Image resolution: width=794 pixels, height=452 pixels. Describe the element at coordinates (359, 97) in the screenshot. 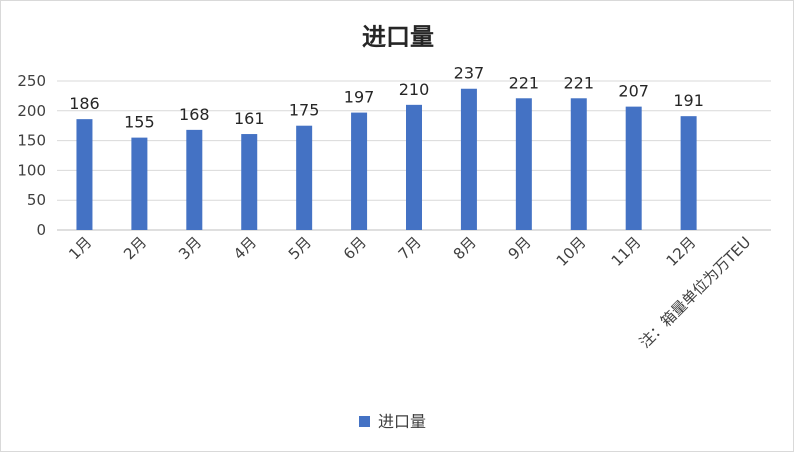

I see `data-label: 197` at that location.